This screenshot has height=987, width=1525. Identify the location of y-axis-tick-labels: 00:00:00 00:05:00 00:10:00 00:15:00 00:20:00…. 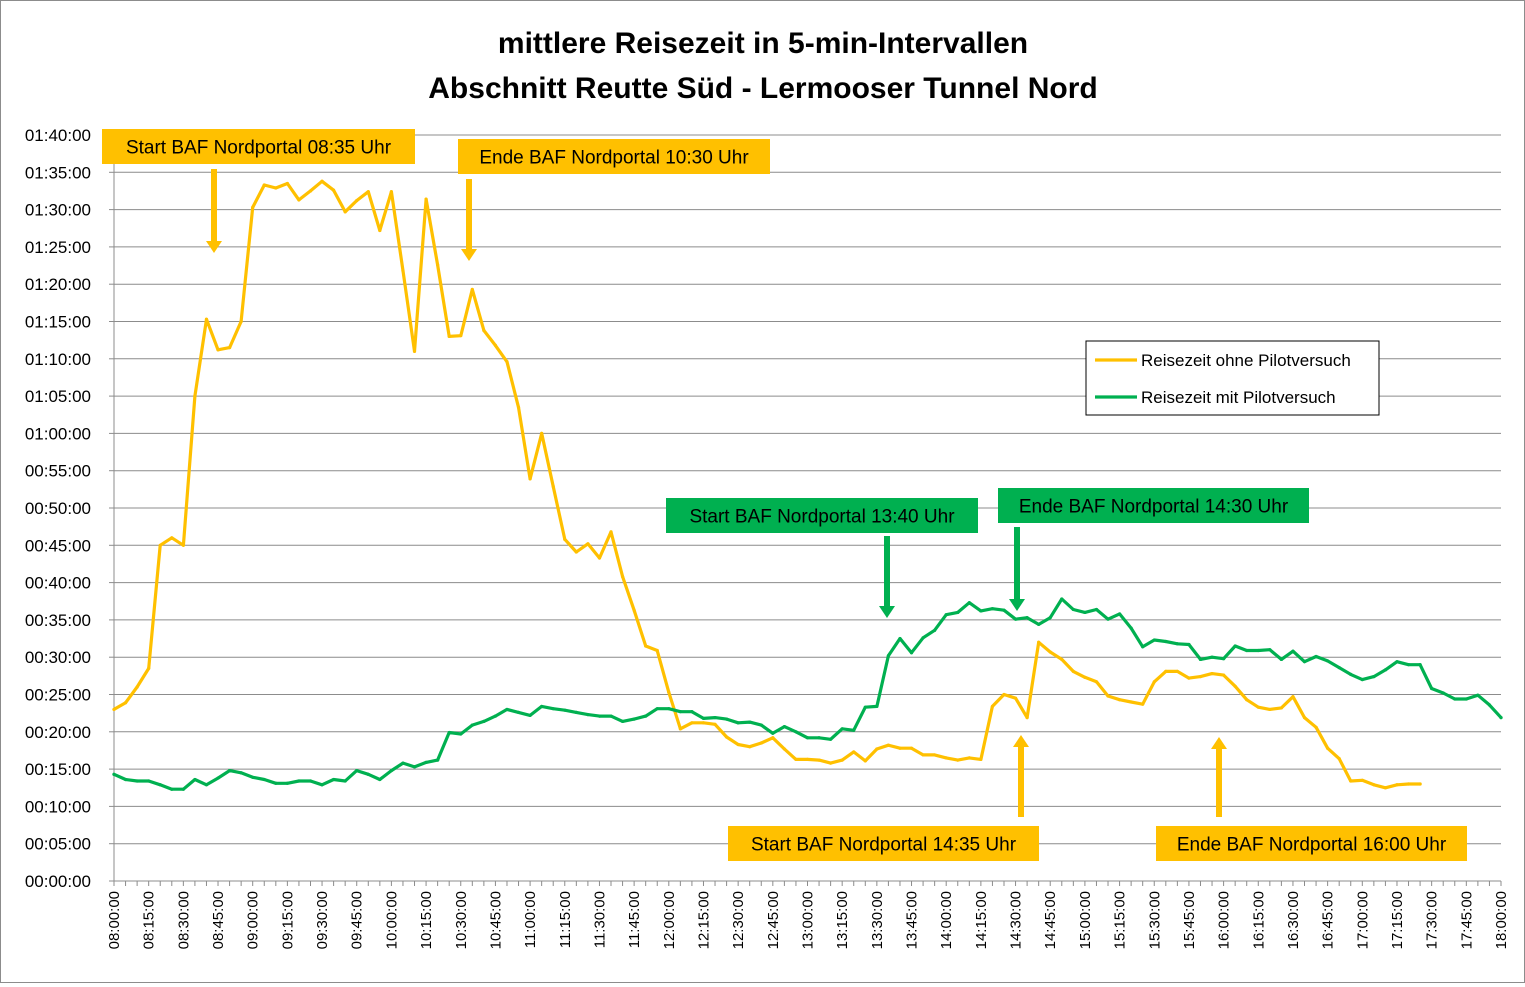
(58, 508).